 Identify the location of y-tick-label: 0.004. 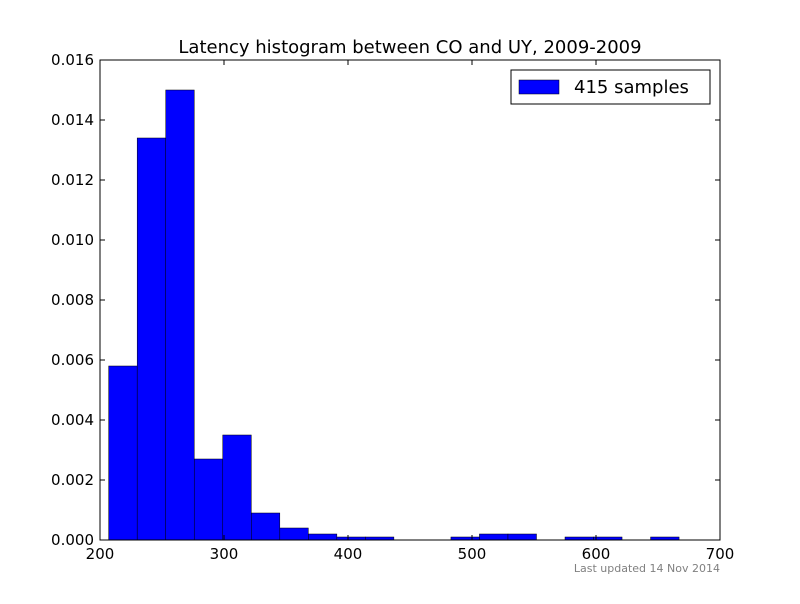
(72, 420).